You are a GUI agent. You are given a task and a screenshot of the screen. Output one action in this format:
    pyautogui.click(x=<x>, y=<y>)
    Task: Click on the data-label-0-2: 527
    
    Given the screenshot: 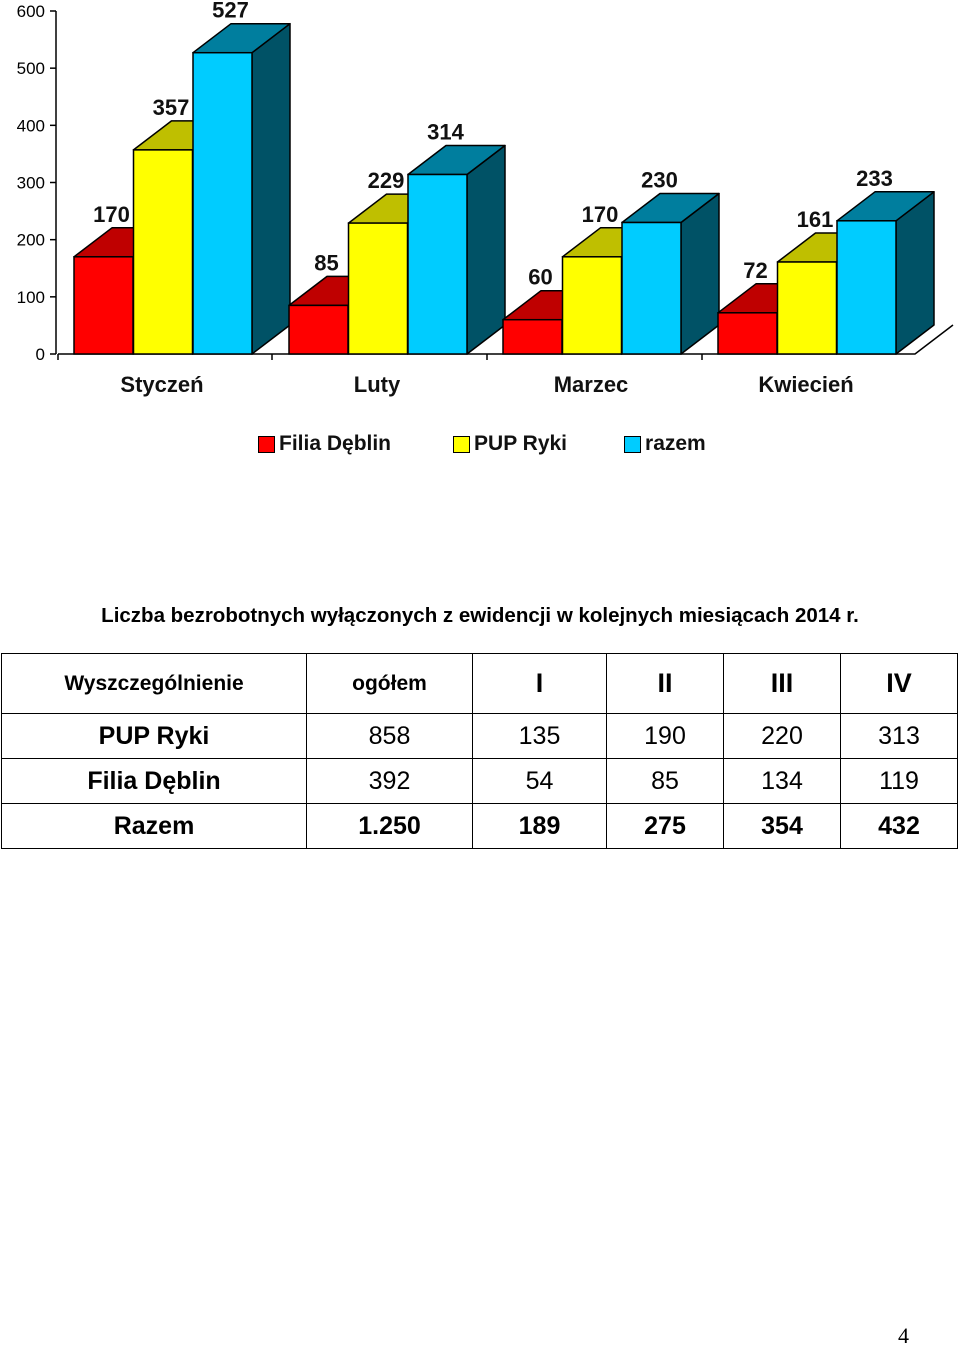 What is the action you would take?
    pyautogui.click(x=230, y=11)
    